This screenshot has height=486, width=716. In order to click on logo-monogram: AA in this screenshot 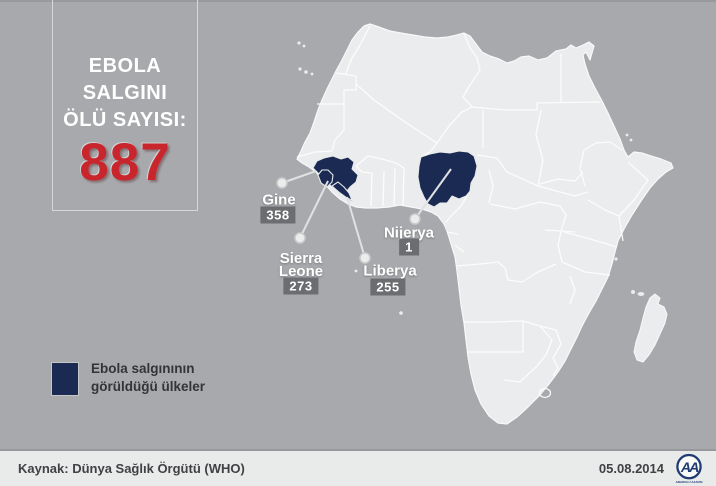, I will do `click(689, 467)`.